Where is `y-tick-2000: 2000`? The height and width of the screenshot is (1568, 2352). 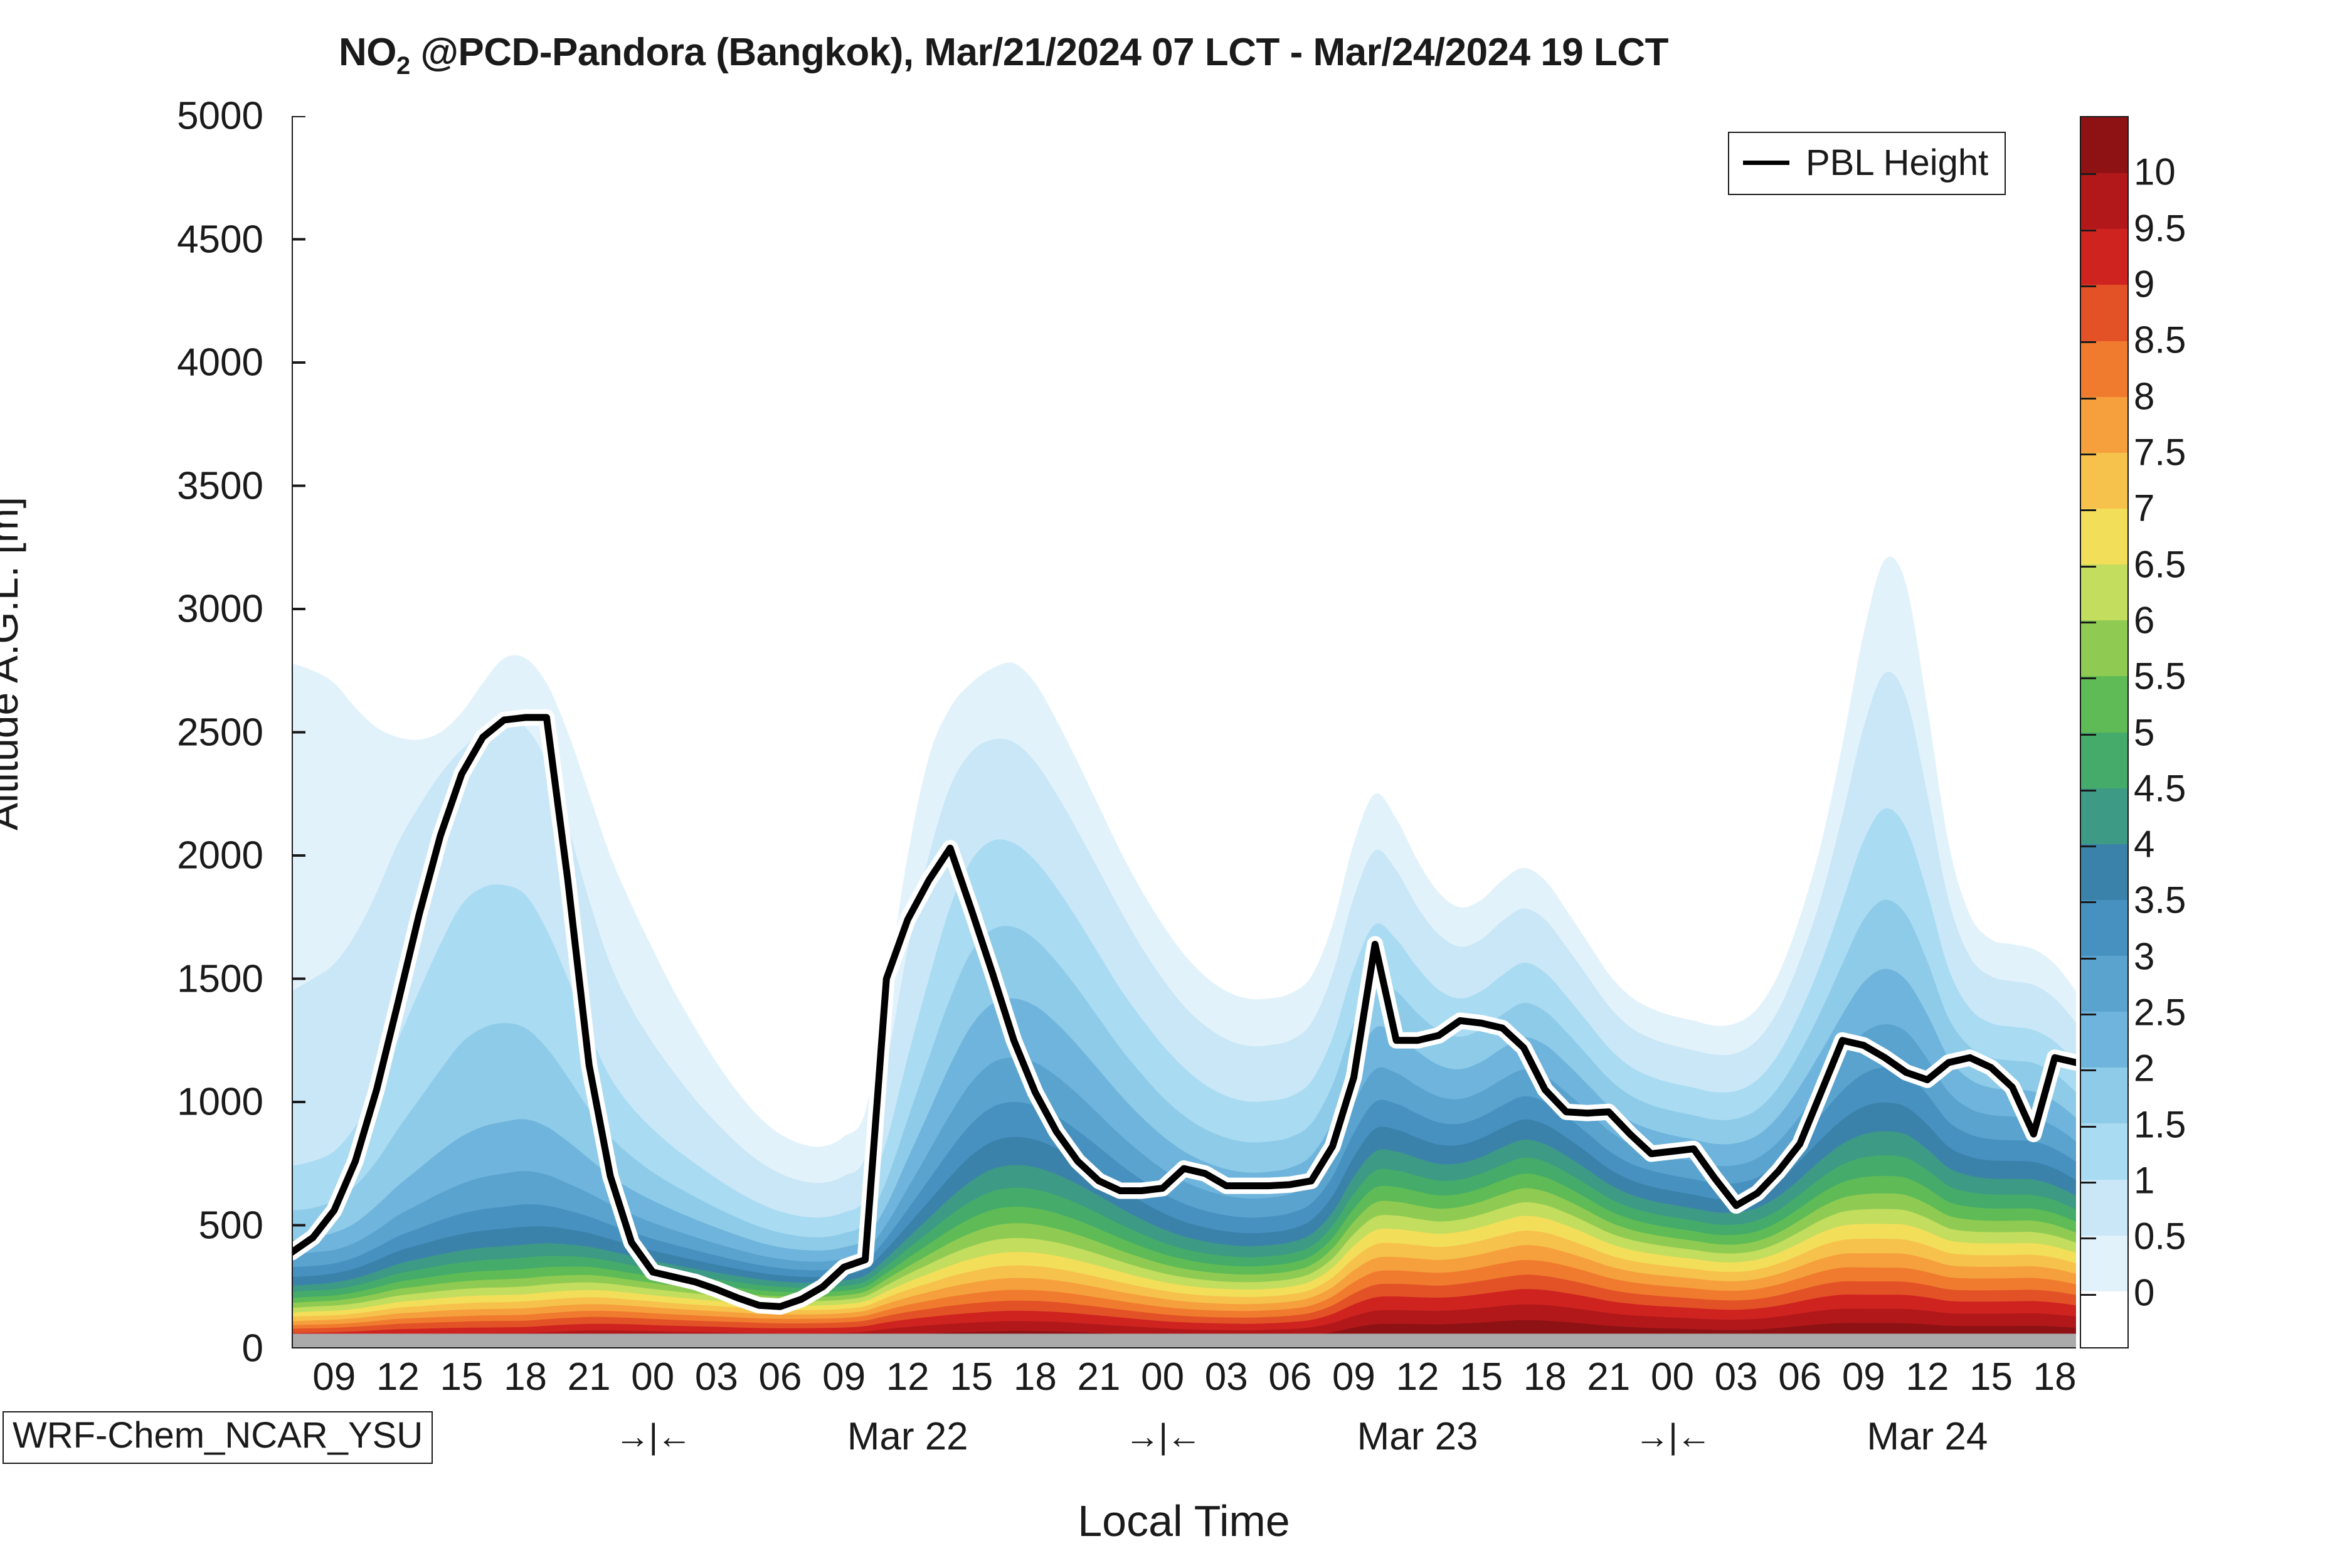 y-tick-2000: 2000 is located at coordinates (220, 855).